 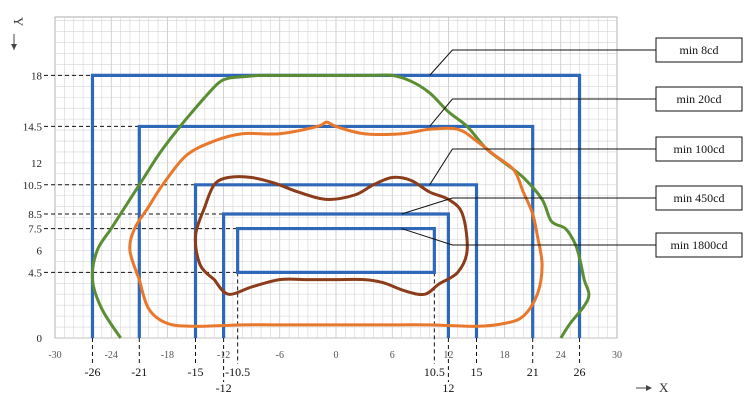 What do you see at coordinates (336, 355) in the screenshot?
I see `x-tick-label: 0` at bounding box center [336, 355].